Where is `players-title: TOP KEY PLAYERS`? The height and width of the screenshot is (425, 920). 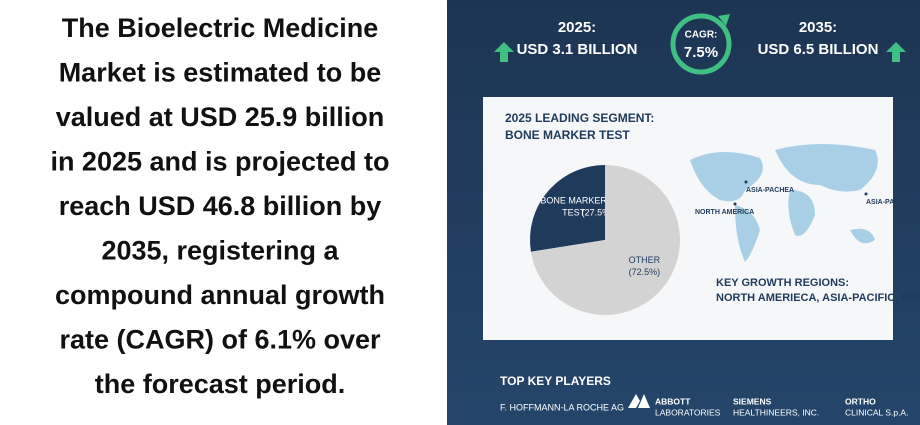
players-title: TOP KEY PLAYERS is located at coordinates (555, 381).